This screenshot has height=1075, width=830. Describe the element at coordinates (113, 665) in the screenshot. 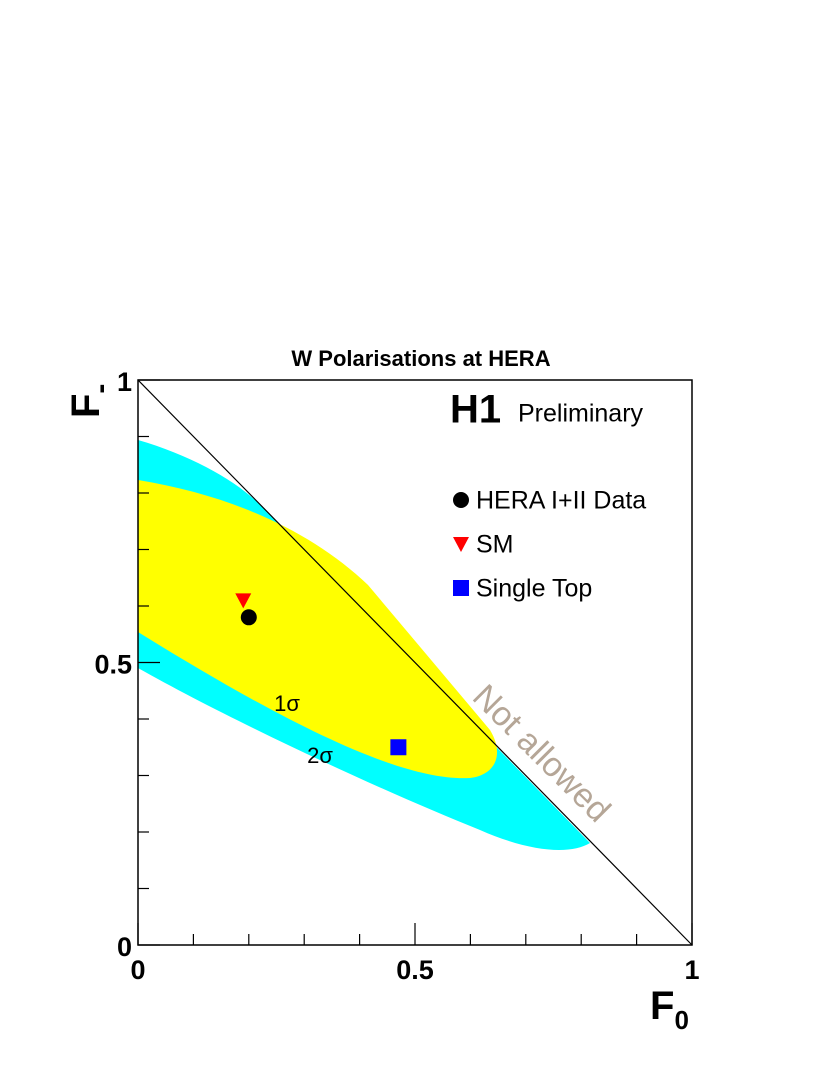

I see `y-tick-label: 0.5` at that location.